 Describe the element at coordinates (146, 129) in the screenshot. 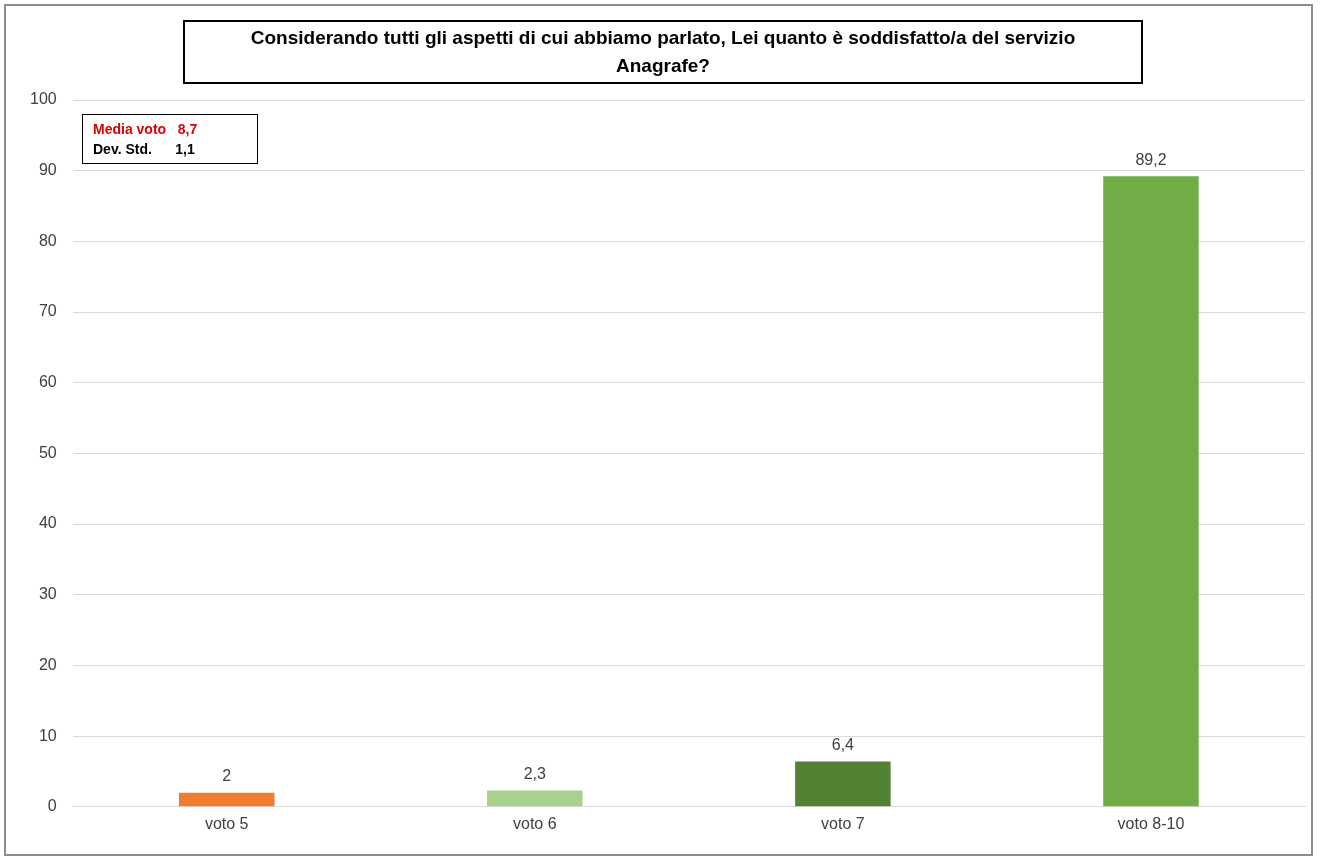

I see `annotation: Media voto 8,7` at that location.